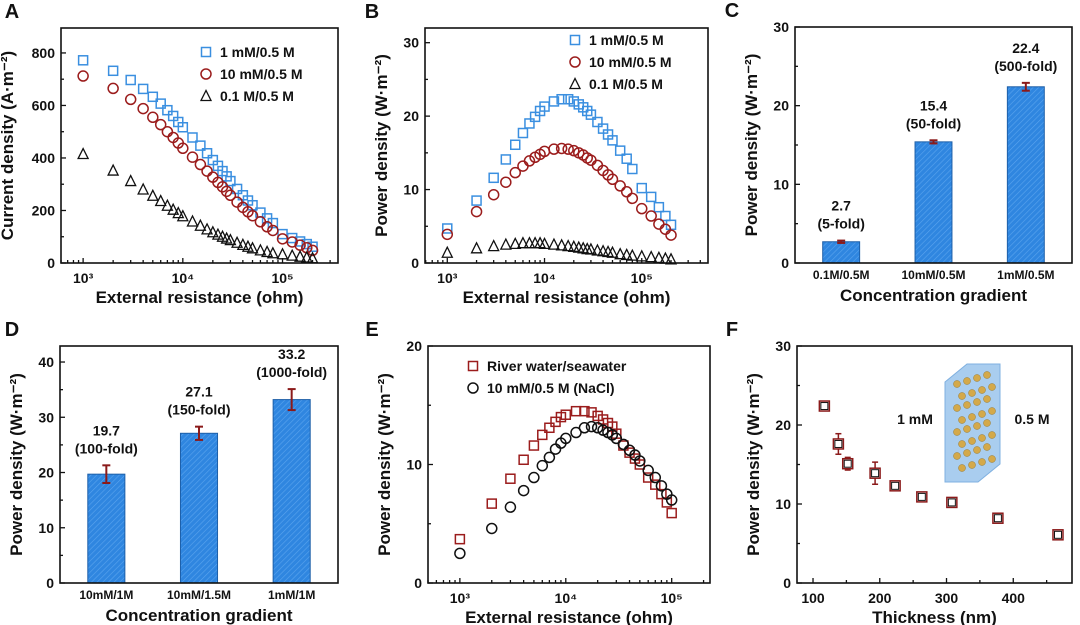 This screenshot has width=1080, height=625. Describe the element at coordinates (206, 74) in the screenshot. I see `legend-marker` at that location.